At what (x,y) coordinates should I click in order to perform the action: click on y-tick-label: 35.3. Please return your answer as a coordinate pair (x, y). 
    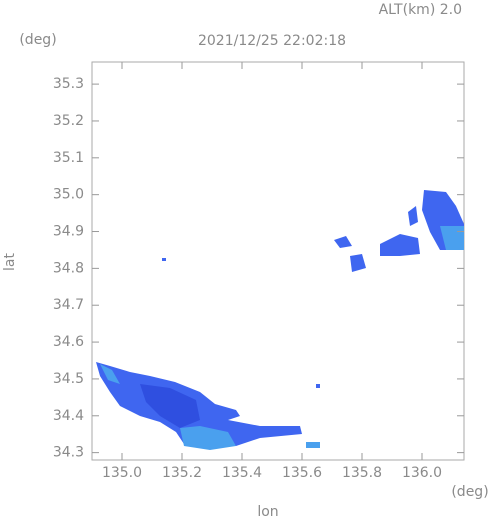
    Looking at the image, I should click on (68, 84).